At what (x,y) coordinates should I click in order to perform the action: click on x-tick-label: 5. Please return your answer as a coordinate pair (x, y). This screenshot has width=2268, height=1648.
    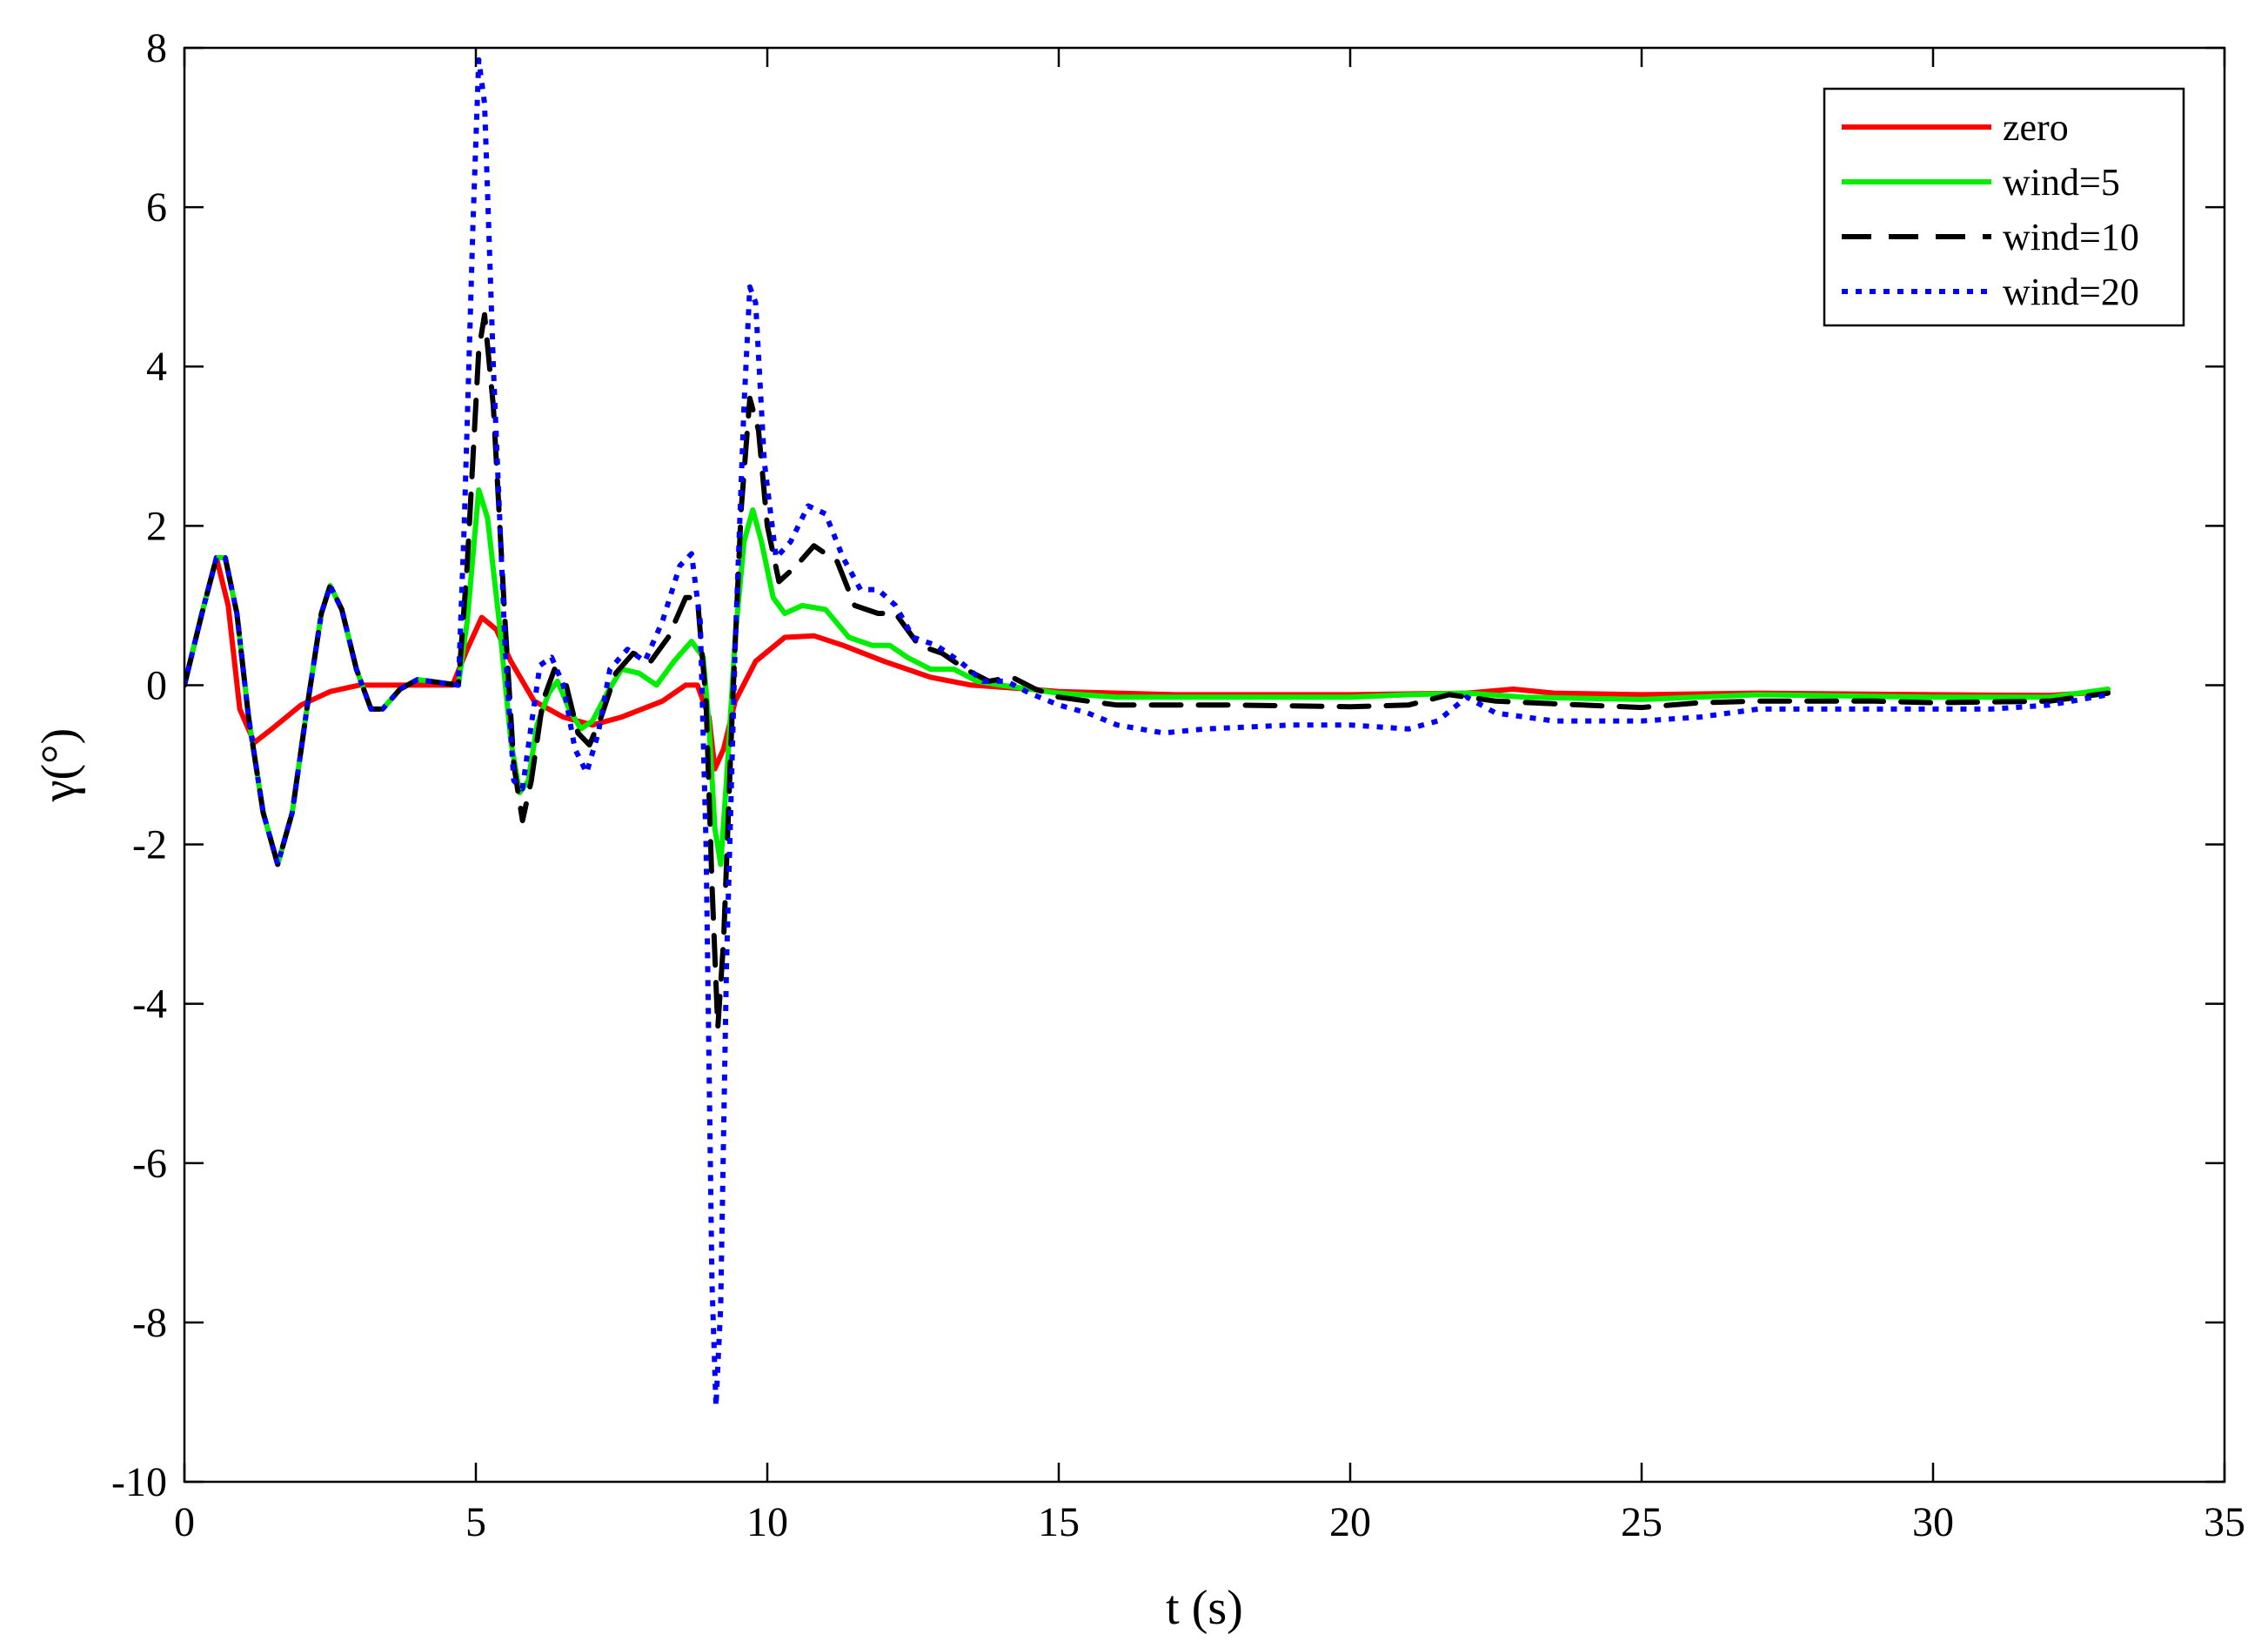
    Looking at the image, I should click on (476, 1522).